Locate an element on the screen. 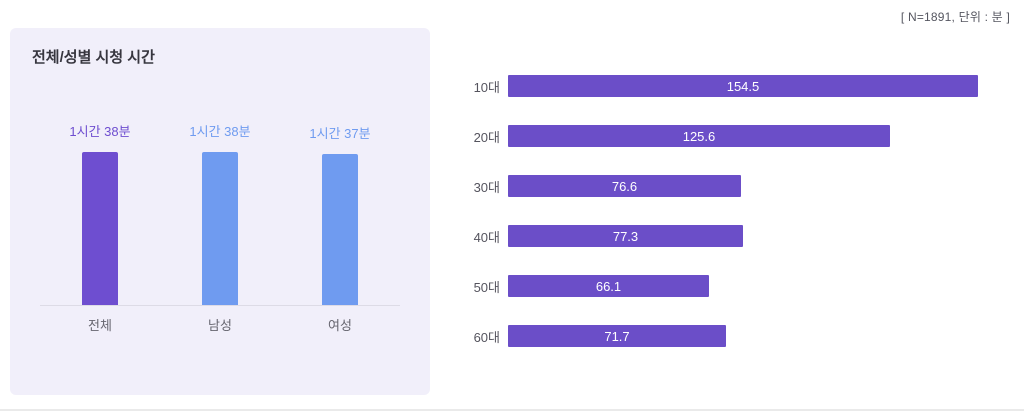 Image resolution: width=1024 pixels, height=411 pixels. bar-value-label: 77.3 is located at coordinates (625, 236).